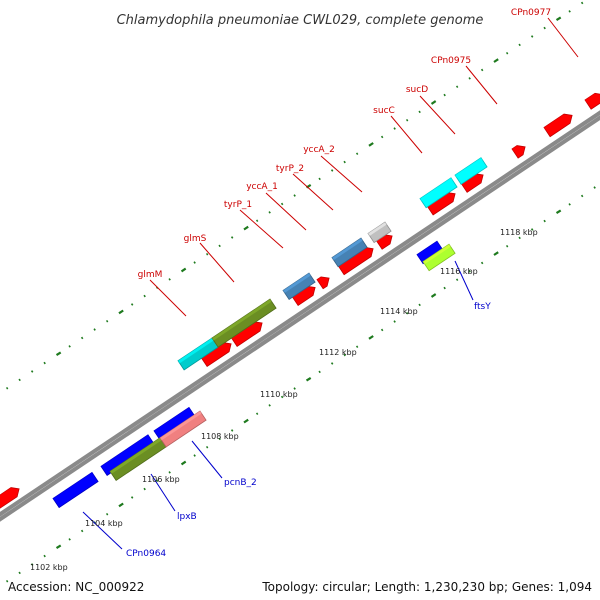 The image size is (600, 600). Describe the element at coordinates (146, 554) in the screenshot. I see `gene-label-CPn0964: CPn0964` at that location.